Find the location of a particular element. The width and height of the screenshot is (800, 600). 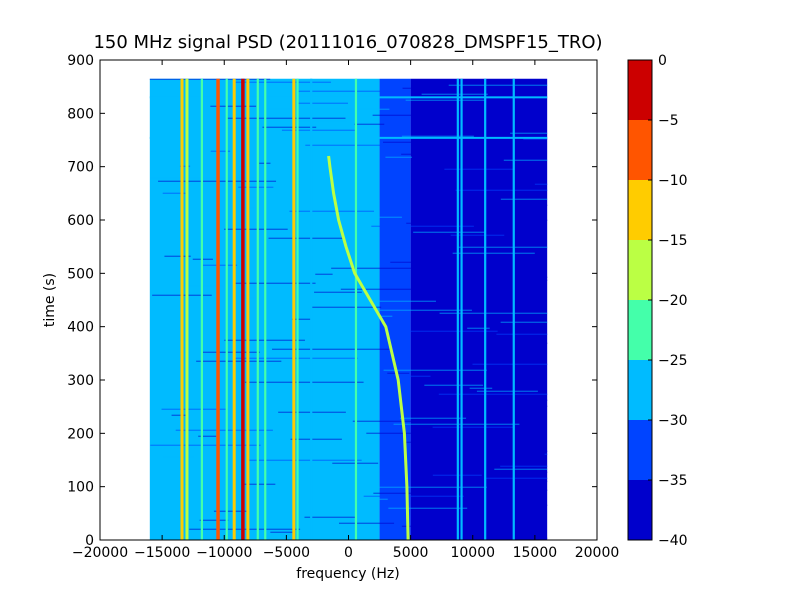

colorbar-tick-label: −25 is located at coordinates (673, 361).